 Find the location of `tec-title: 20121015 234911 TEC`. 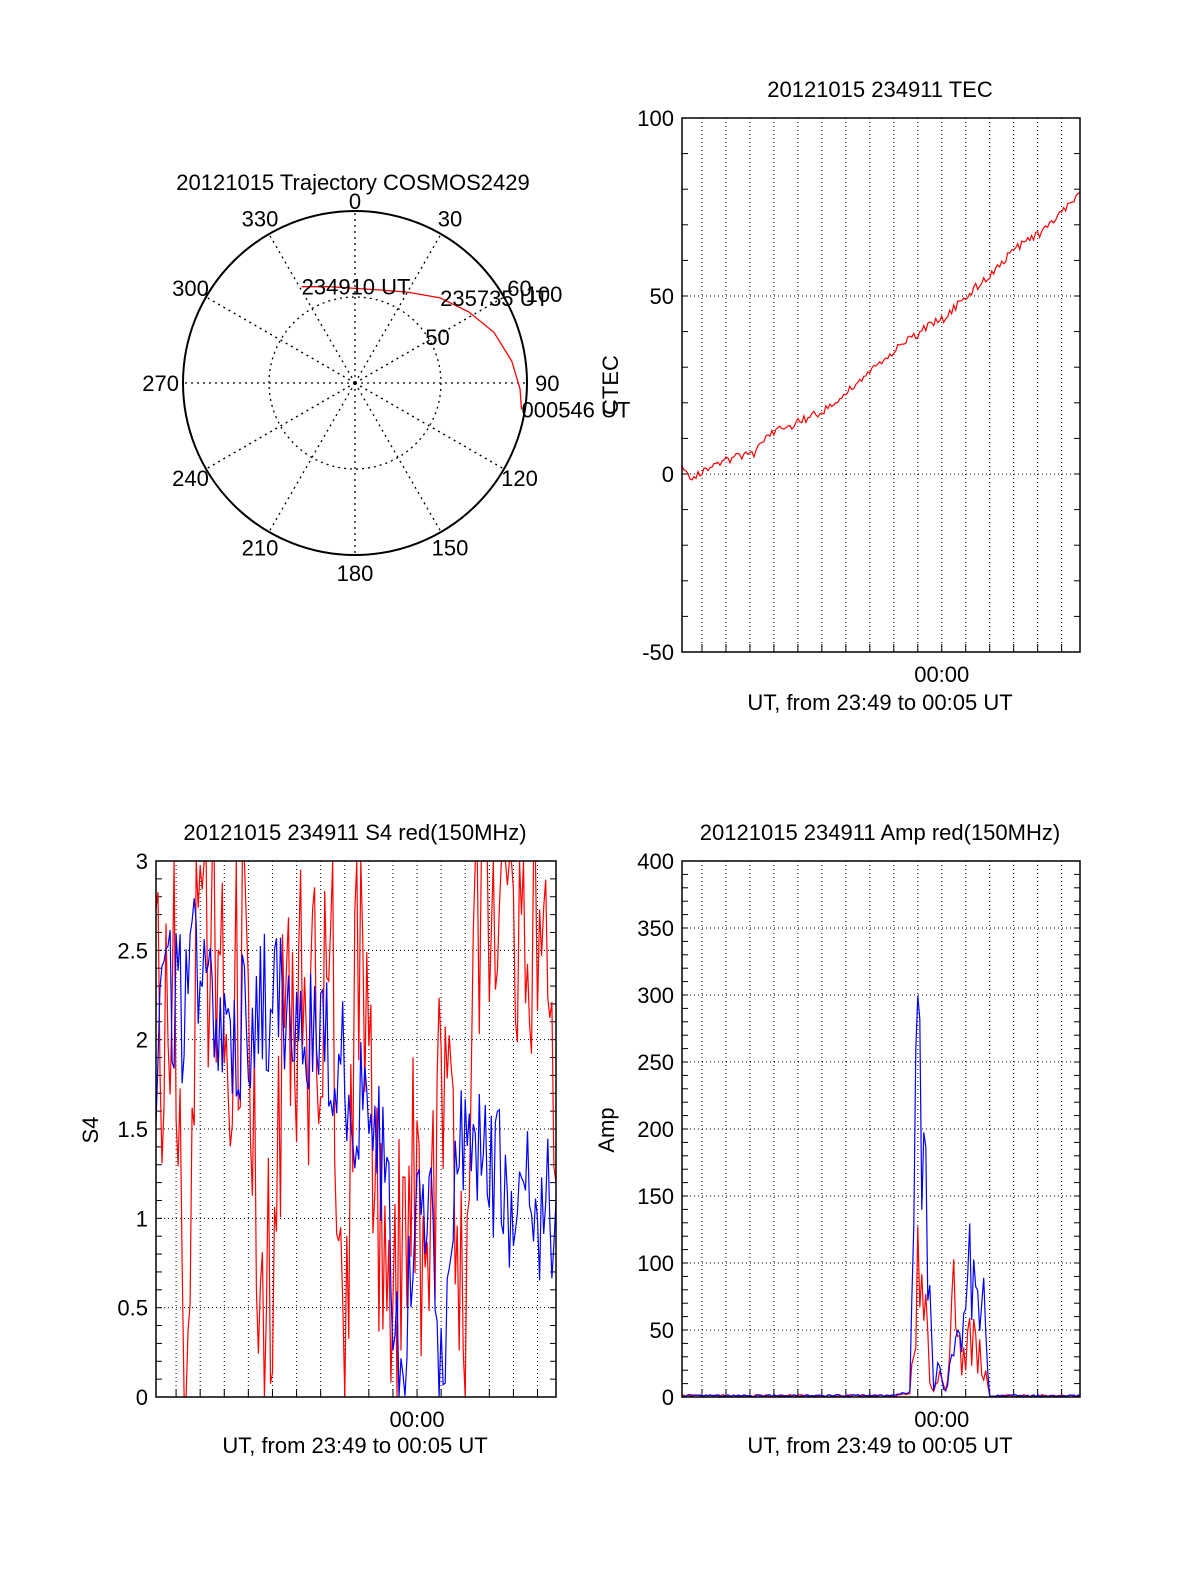

tec-title: 20121015 234911 TEC is located at coordinates (880, 89).